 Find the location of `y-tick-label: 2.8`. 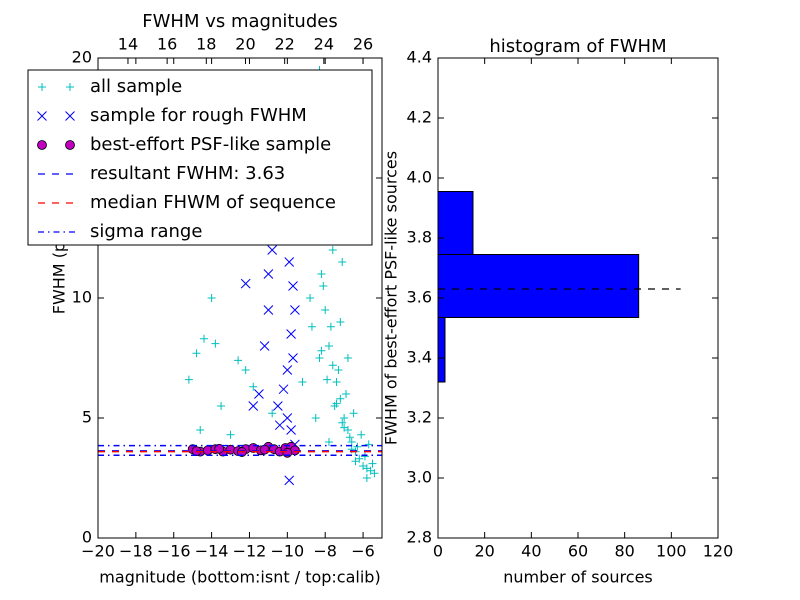

y-tick-label: 2.8 is located at coordinates (419, 537).